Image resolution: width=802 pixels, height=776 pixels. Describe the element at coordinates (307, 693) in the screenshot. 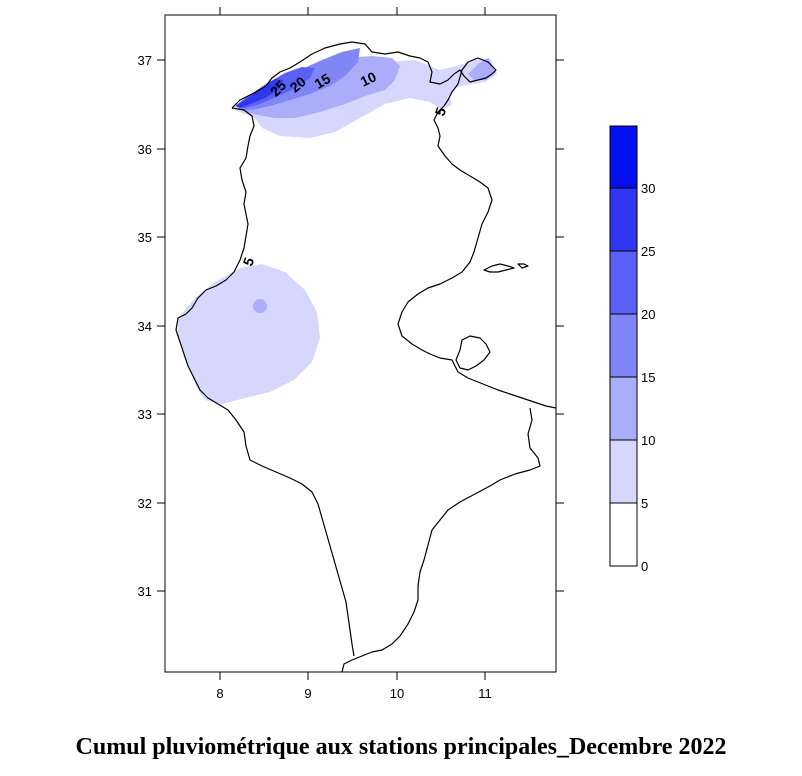

I see `x-tick-label: 9` at that location.